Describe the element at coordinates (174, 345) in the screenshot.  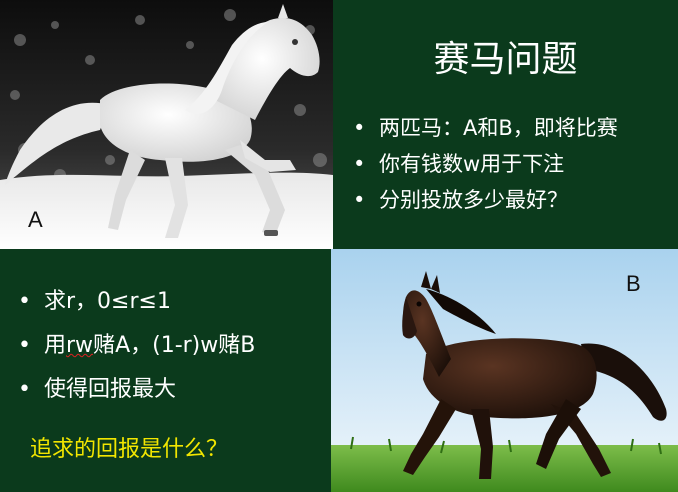
I see `bullet-text: 赌A，(1-r)w赌B` at that location.